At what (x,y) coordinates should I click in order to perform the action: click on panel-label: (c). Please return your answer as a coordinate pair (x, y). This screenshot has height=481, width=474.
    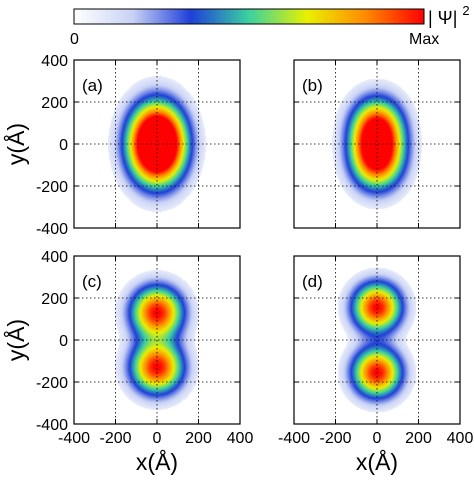
    Looking at the image, I should click on (92, 281).